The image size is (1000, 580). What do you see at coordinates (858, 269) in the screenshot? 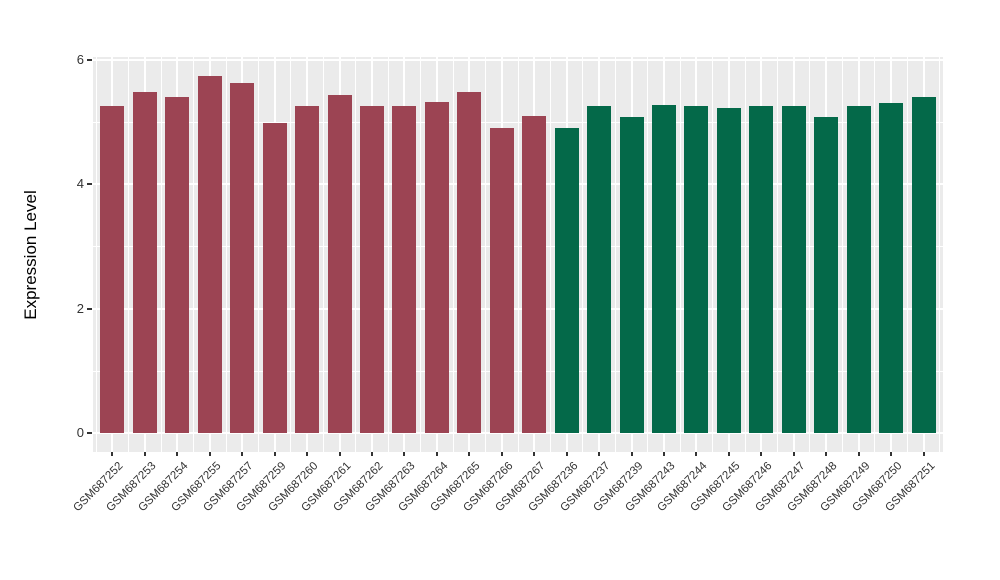
I see `bar-GSM687249` at bounding box center [858, 269].